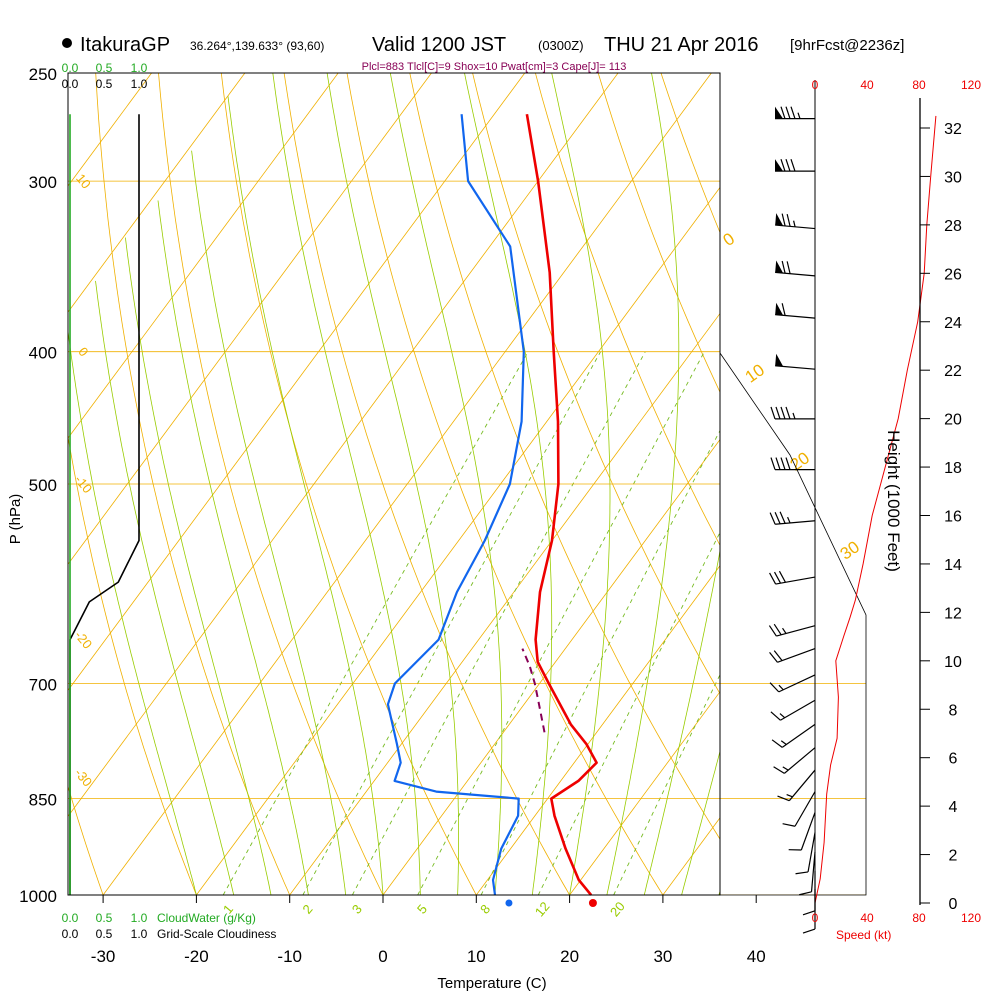 Image resolution: width=1000 pixels, height=1000 pixels. I want to click on surface-dewpoint-dot, so click(509, 903).